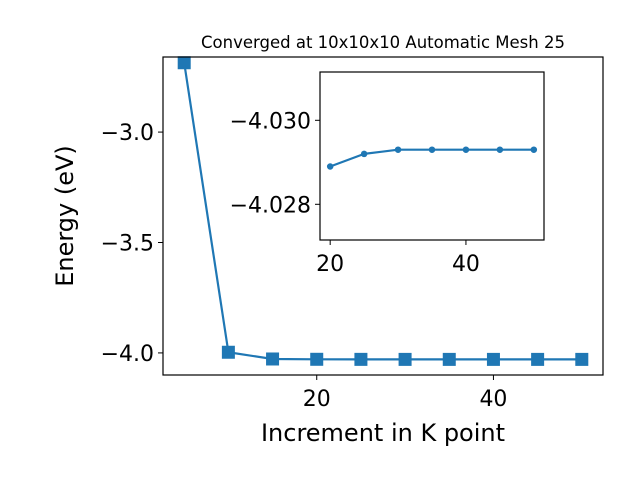 The height and width of the screenshot is (480, 640). I want to click on main-chart-title: Converged at 10x10x10 Automatic Mesh 25, so click(383, 42).